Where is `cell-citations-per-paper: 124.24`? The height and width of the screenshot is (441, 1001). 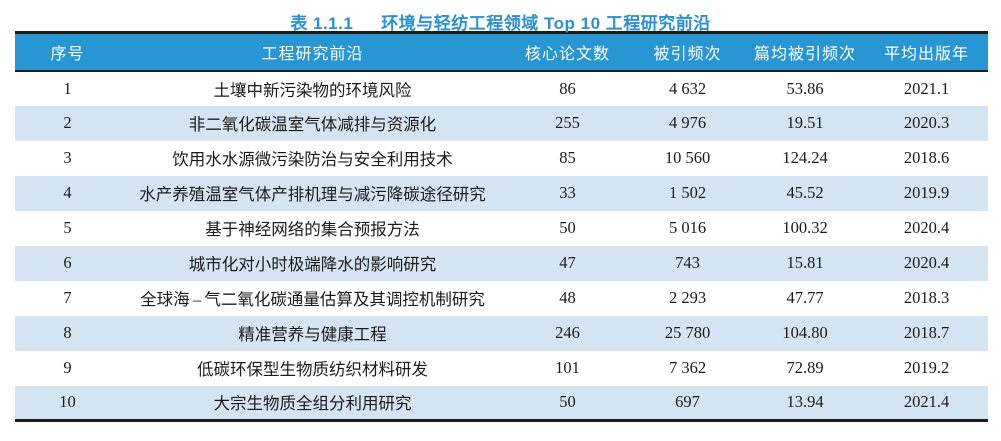 cell-citations-per-paper: 124.24 is located at coordinates (805, 157).